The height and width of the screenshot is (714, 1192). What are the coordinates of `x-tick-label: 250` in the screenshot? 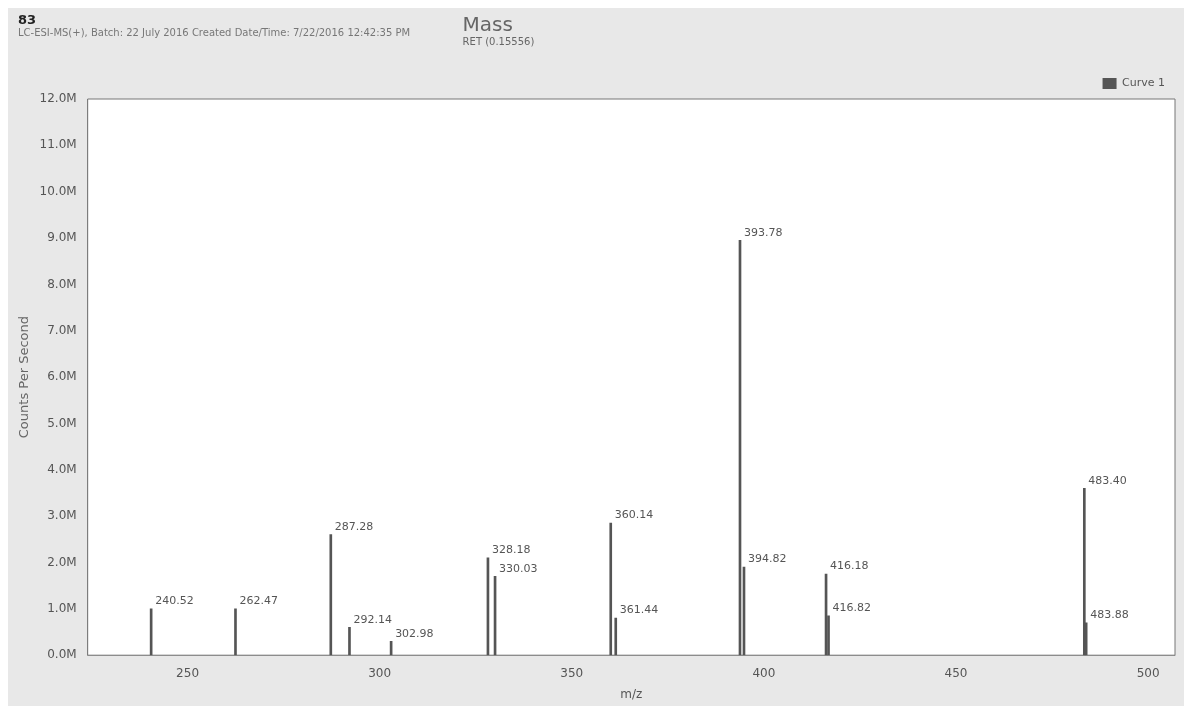 It's located at (188, 672).